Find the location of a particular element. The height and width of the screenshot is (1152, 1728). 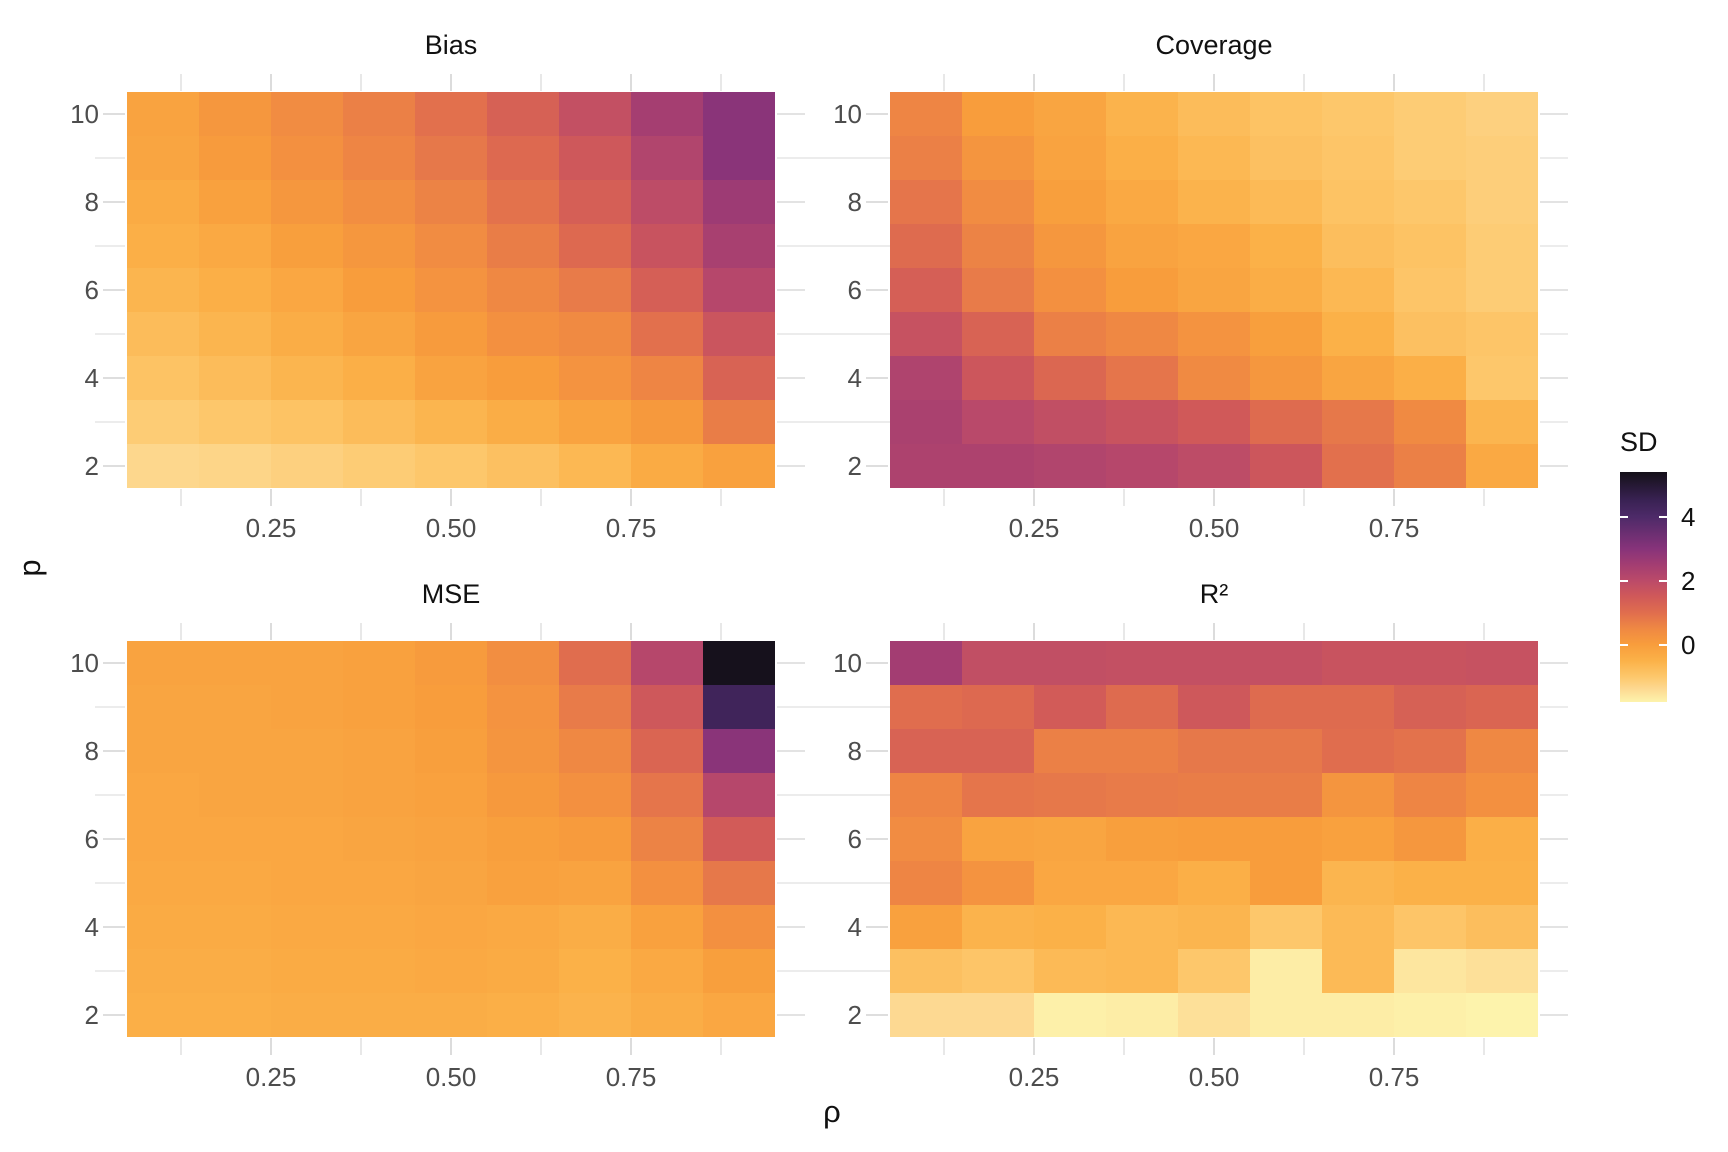

y-tick-label: 10 is located at coordinates (84, 663).